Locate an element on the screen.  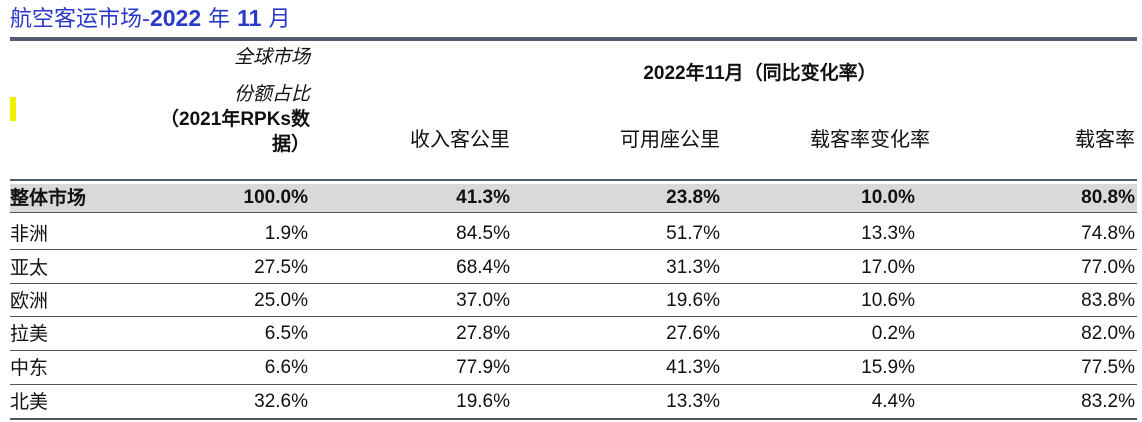
share-cell: 25.0% is located at coordinates (281, 300).